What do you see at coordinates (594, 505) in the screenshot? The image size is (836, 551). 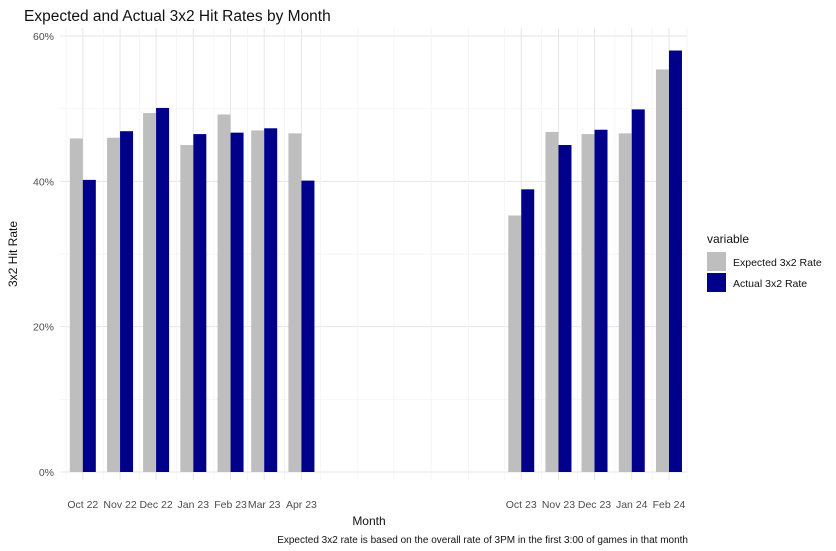 I see `x-tick-label: Dec 23` at bounding box center [594, 505].